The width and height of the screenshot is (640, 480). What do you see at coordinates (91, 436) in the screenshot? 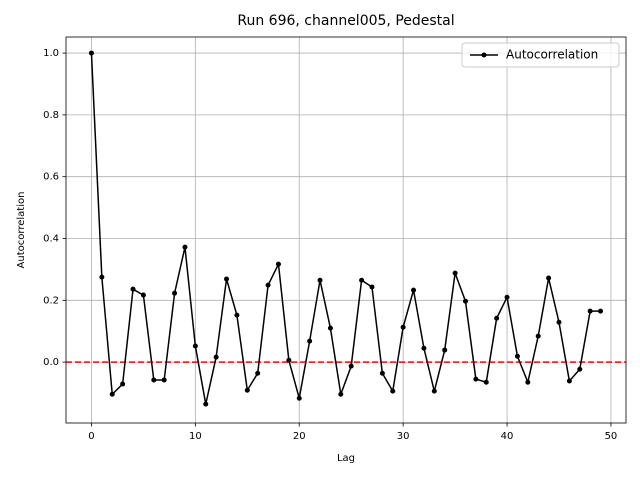
I see `x-tick-label: 0` at bounding box center [91, 436].